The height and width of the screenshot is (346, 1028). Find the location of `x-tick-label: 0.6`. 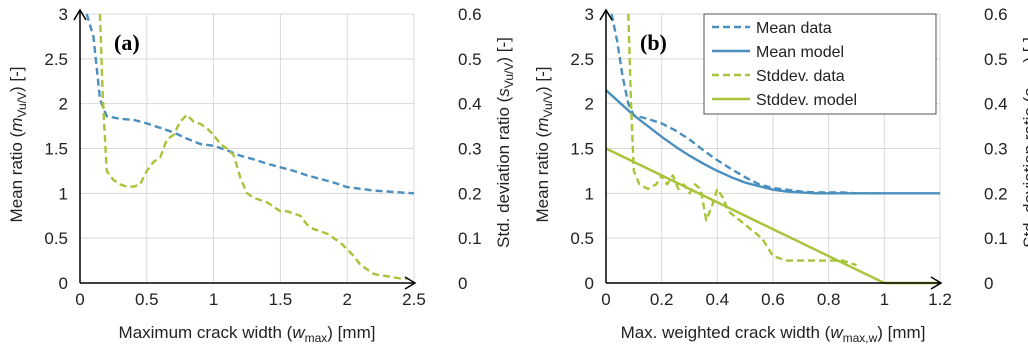

x-tick-label: 0.6 is located at coordinates (773, 299).